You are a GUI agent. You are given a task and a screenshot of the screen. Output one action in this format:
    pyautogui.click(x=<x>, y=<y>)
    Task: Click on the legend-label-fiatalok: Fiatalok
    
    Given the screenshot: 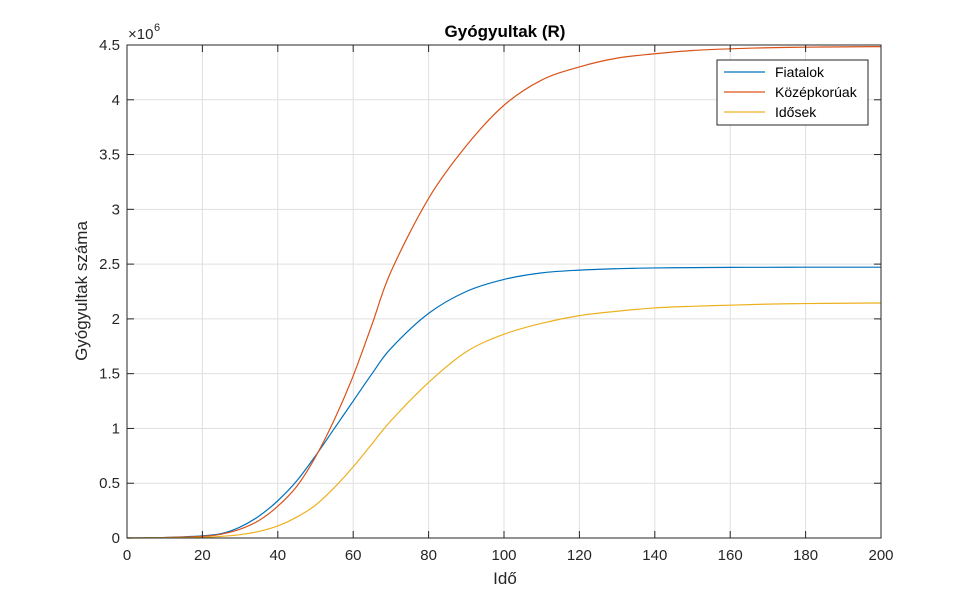 What is the action you would take?
    pyautogui.click(x=800, y=72)
    